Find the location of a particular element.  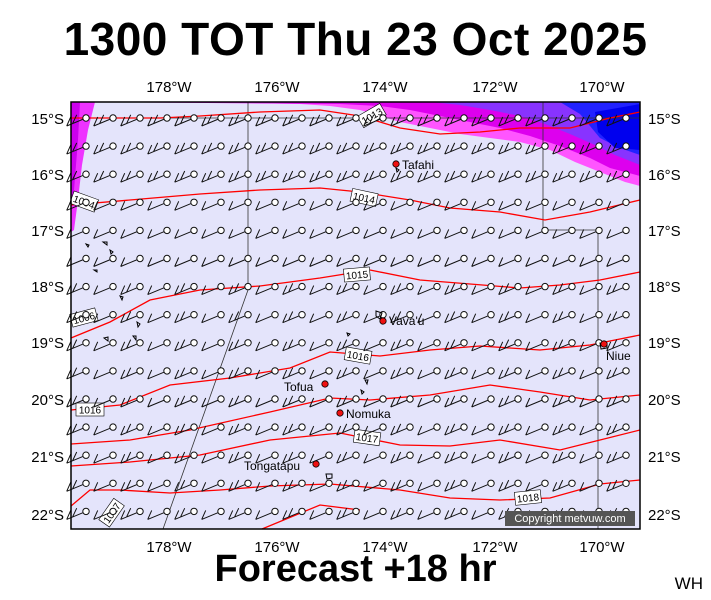

forecast-label: Forecast +18 hr is located at coordinates (355, 569).